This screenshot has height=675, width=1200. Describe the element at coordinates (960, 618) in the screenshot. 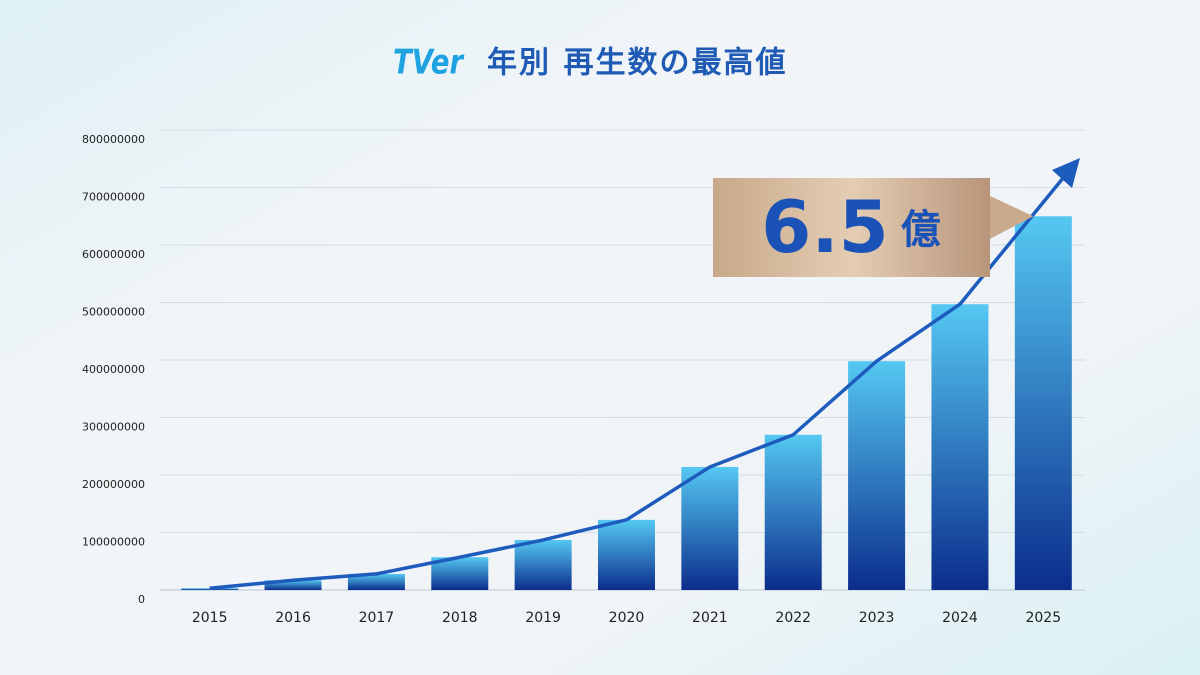

I see `x-tick-label: 2024` at that location.